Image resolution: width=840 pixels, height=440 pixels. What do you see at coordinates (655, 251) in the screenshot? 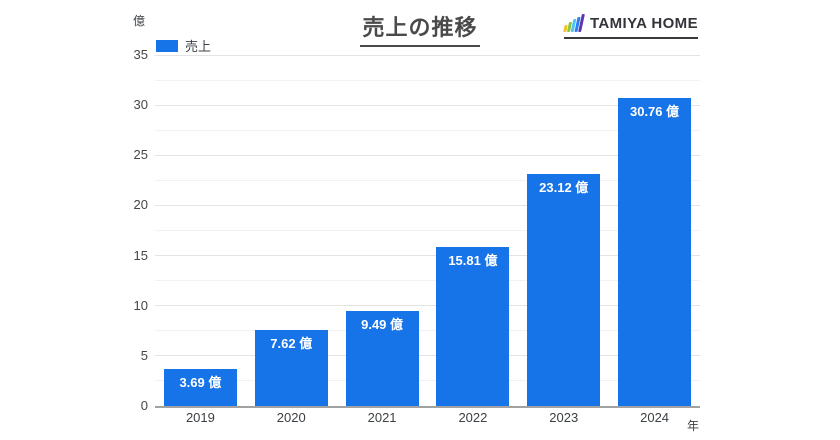
I see `bar-2024` at bounding box center [655, 251].